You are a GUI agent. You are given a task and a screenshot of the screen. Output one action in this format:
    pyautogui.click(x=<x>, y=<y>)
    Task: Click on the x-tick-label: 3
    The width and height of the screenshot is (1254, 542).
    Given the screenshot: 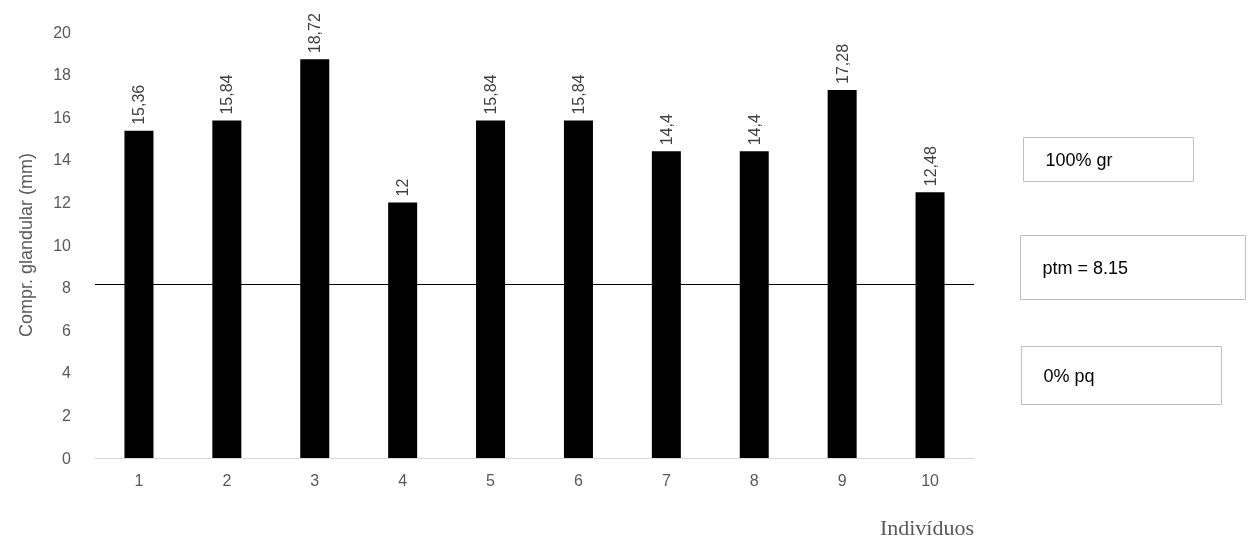 What is the action you would take?
    pyautogui.click(x=315, y=480)
    